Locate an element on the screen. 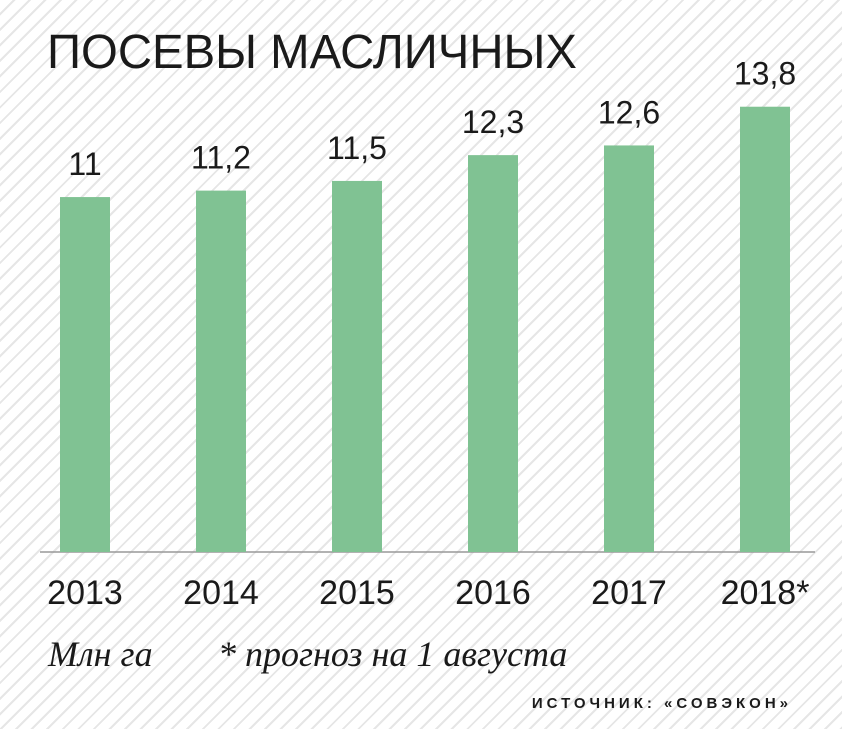 The height and width of the screenshot is (729, 842). value-label: 11 is located at coordinates (84, 164).